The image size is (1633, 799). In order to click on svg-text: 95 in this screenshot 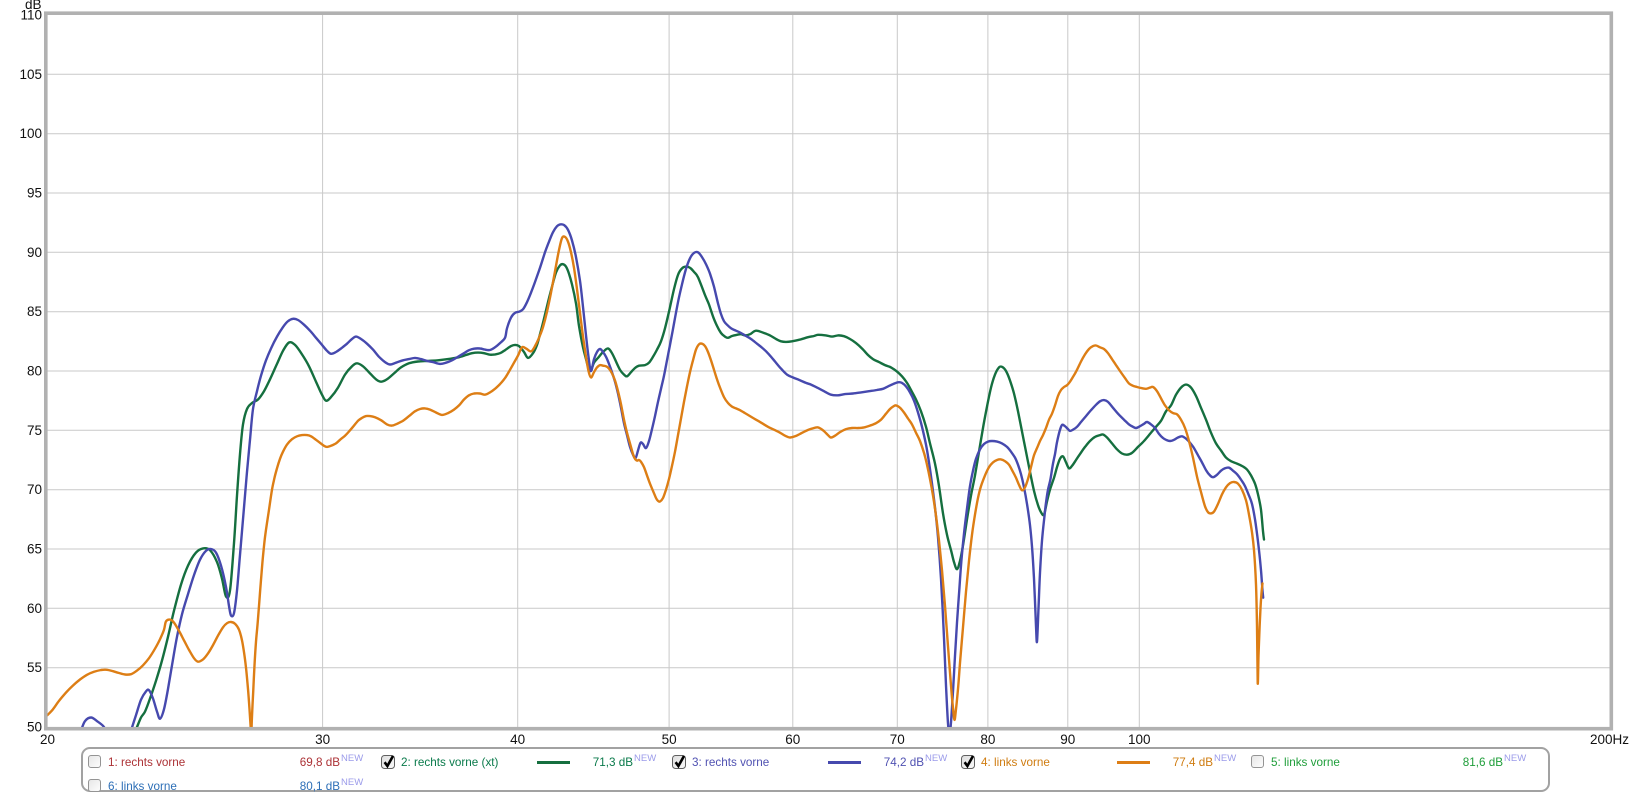, I will do `click(34, 193)`.